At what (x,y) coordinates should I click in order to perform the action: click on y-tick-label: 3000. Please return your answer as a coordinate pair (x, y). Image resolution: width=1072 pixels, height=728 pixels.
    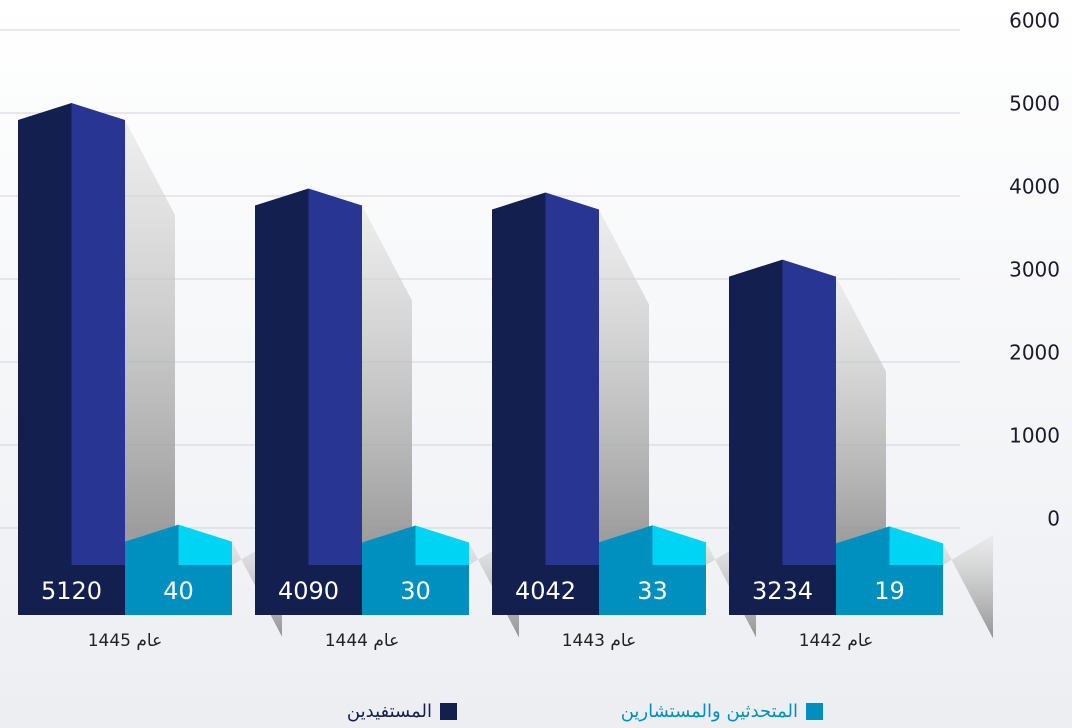
    Looking at the image, I should click on (1034, 270).